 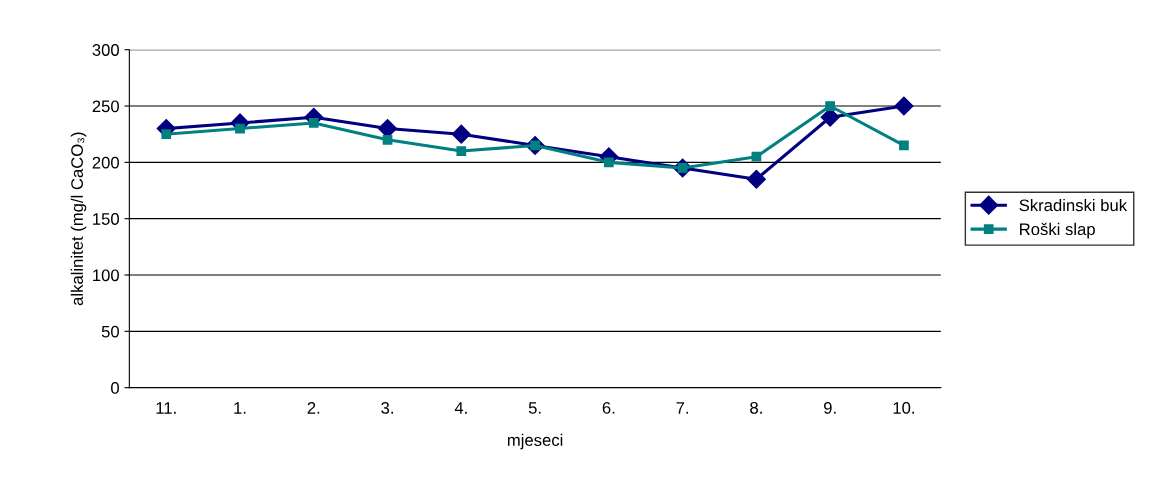 I want to click on x-axis-title: mjeseci, so click(x=535, y=441).